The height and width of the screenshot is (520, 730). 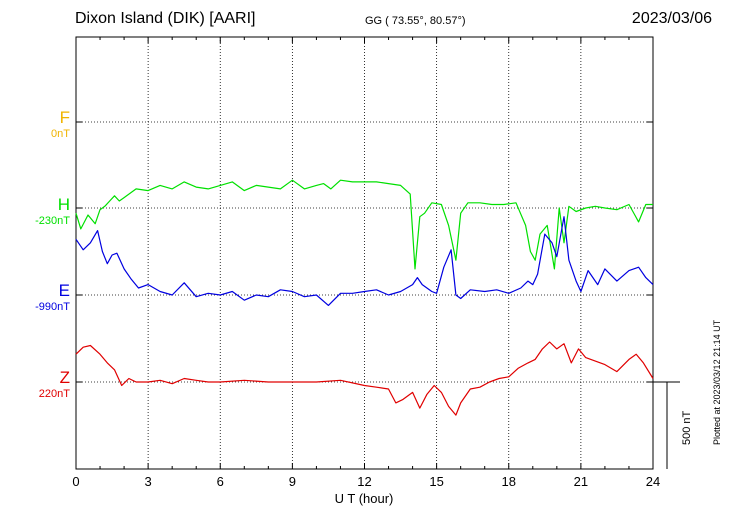 I want to click on x-tick-label: 21, so click(x=581, y=481).